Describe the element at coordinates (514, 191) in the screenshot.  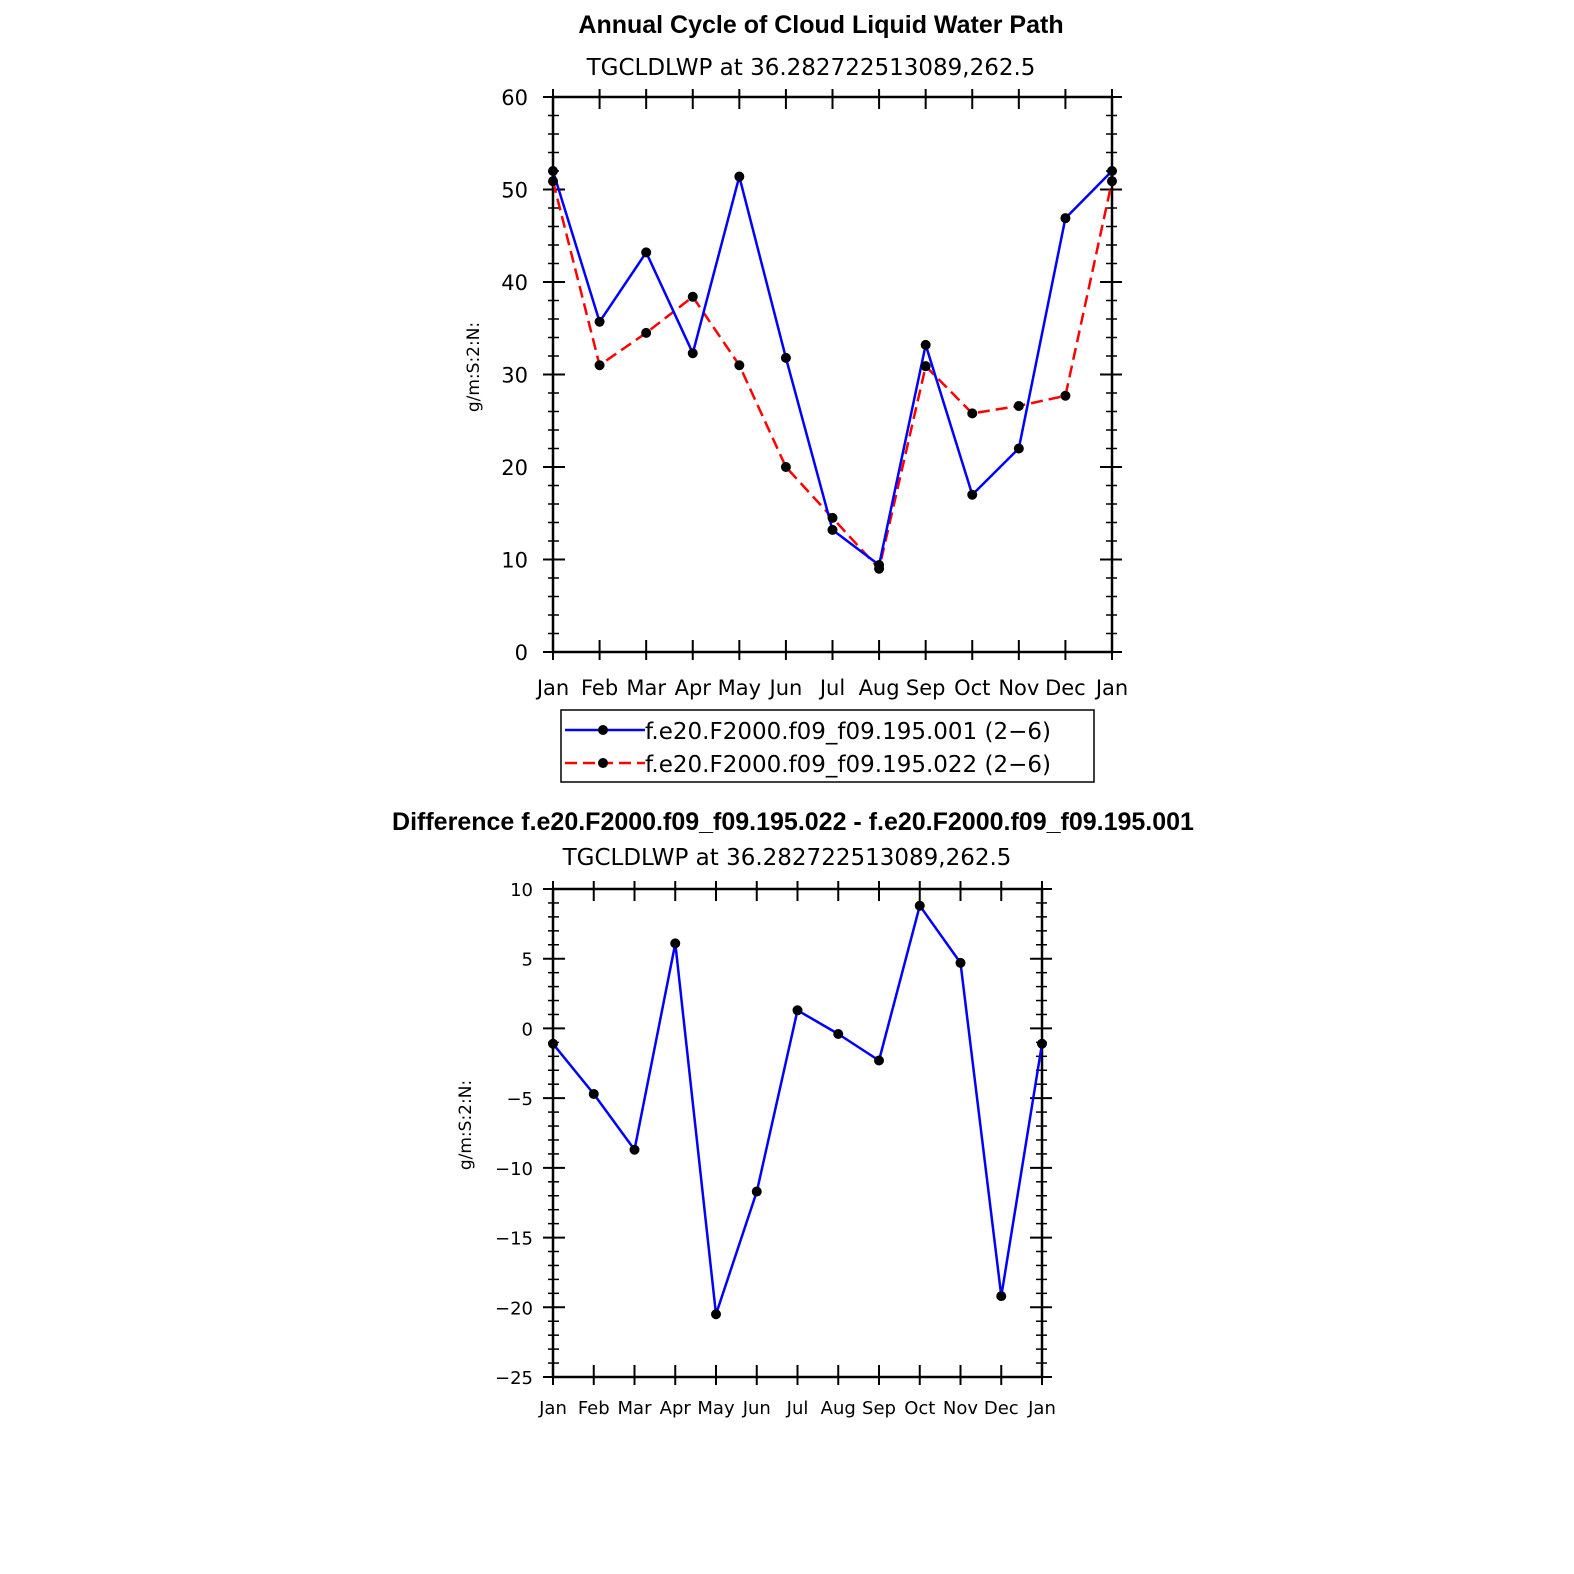
I see `y-tick-label: 50` at that location.